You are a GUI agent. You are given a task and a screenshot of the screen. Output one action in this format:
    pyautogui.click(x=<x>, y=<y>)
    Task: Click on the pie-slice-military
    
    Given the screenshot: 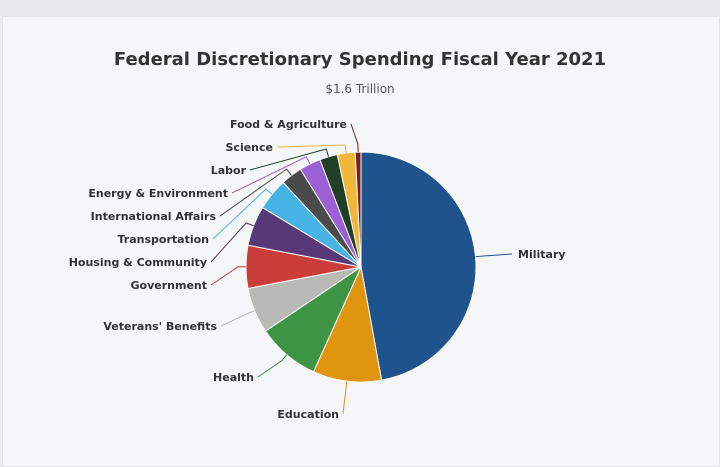 What is the action you would take?
    pyautogui.click(x=418, y=266)
    